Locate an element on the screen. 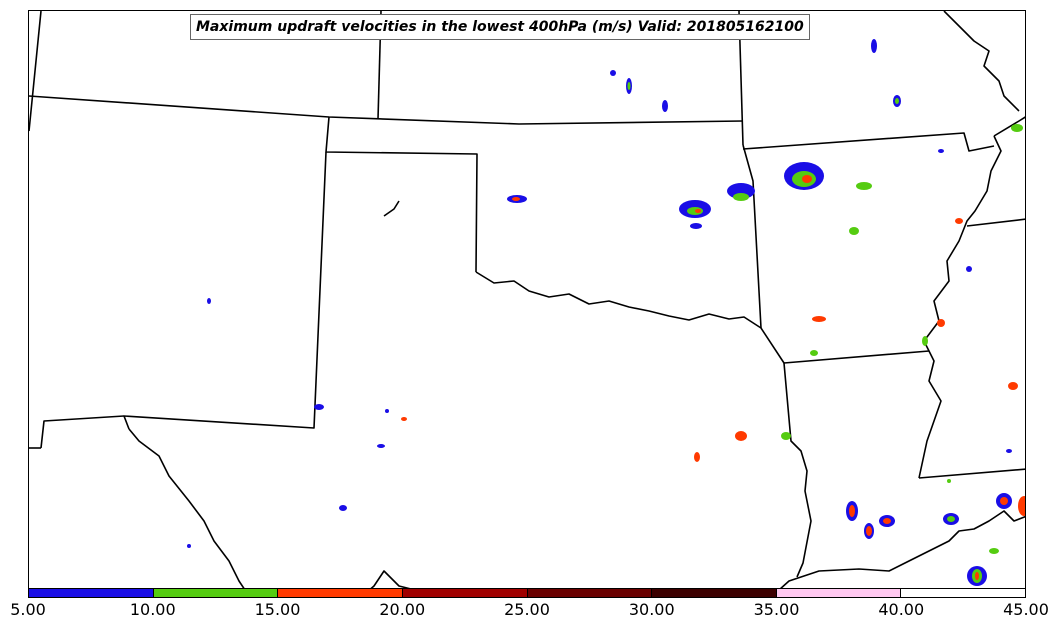  colorbar-tick-label: 40.00 is located at coordinates (901, 609).